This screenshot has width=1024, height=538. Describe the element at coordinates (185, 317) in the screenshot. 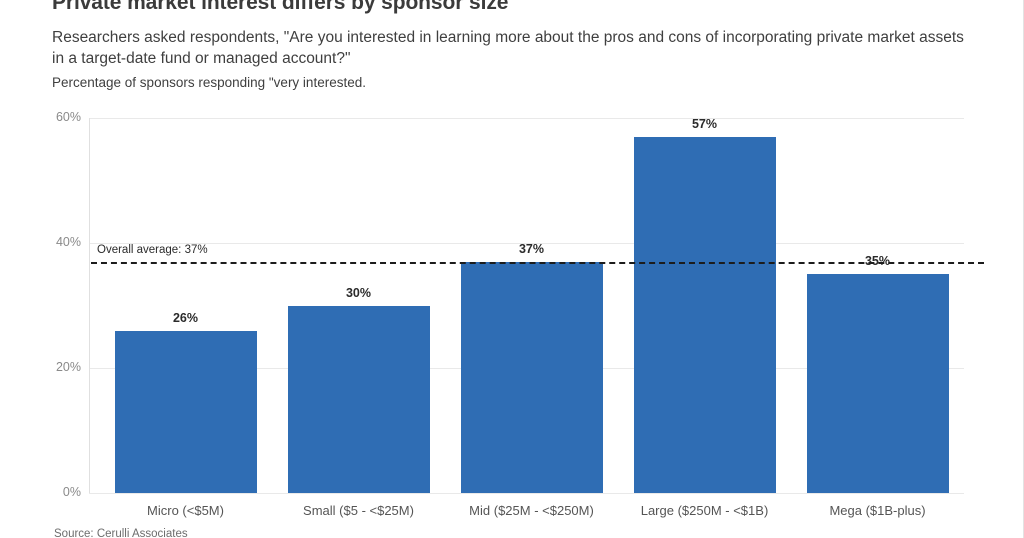

I see `bar-value-label: 26%` at that location.